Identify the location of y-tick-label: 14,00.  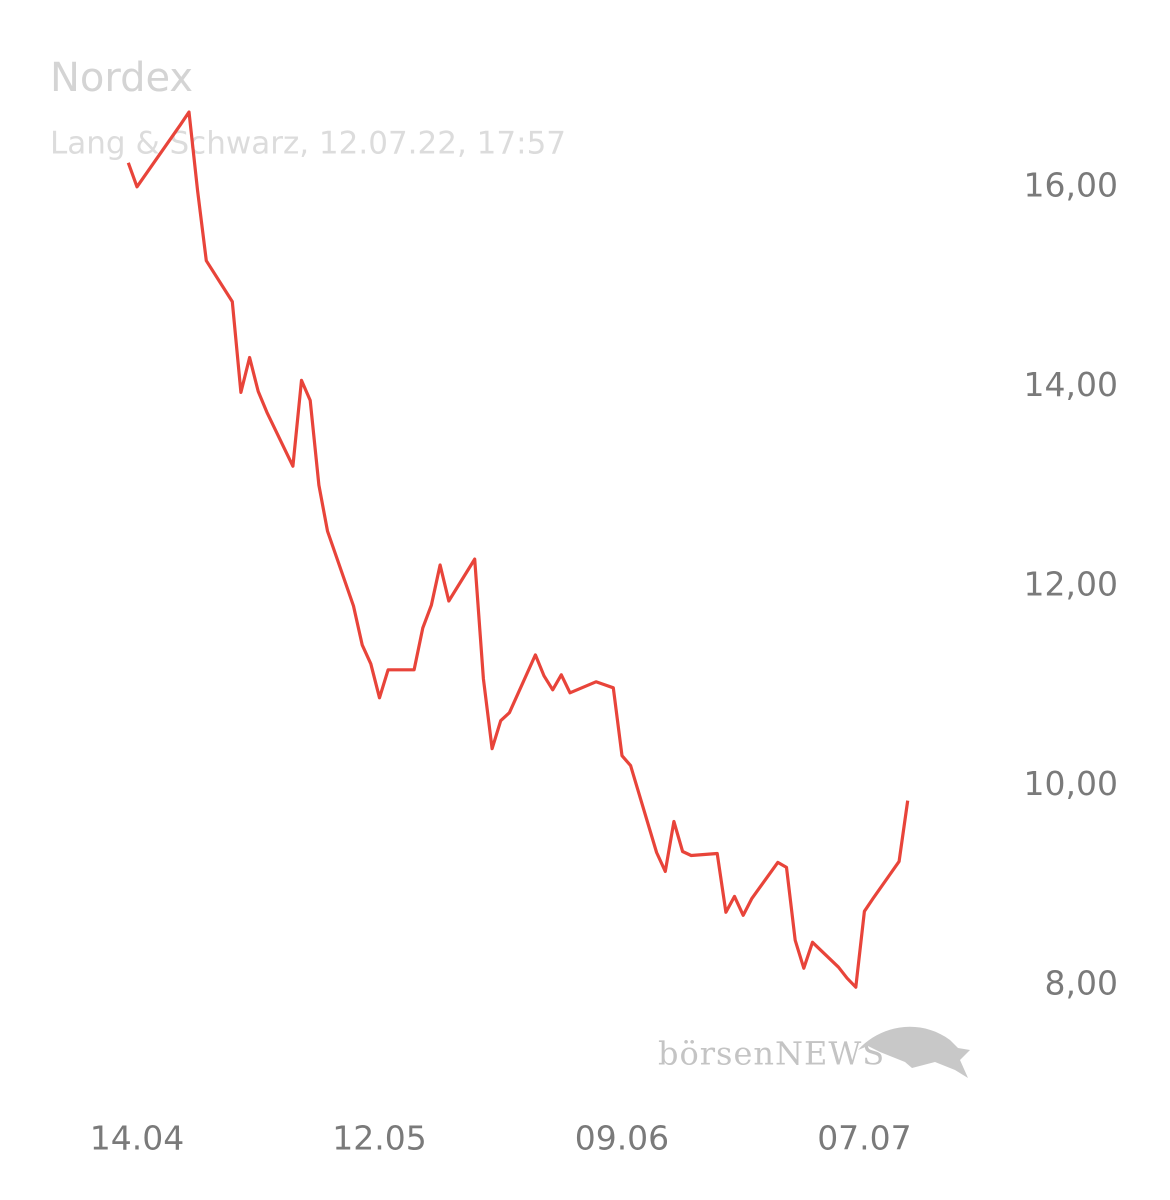
(1071, 384).